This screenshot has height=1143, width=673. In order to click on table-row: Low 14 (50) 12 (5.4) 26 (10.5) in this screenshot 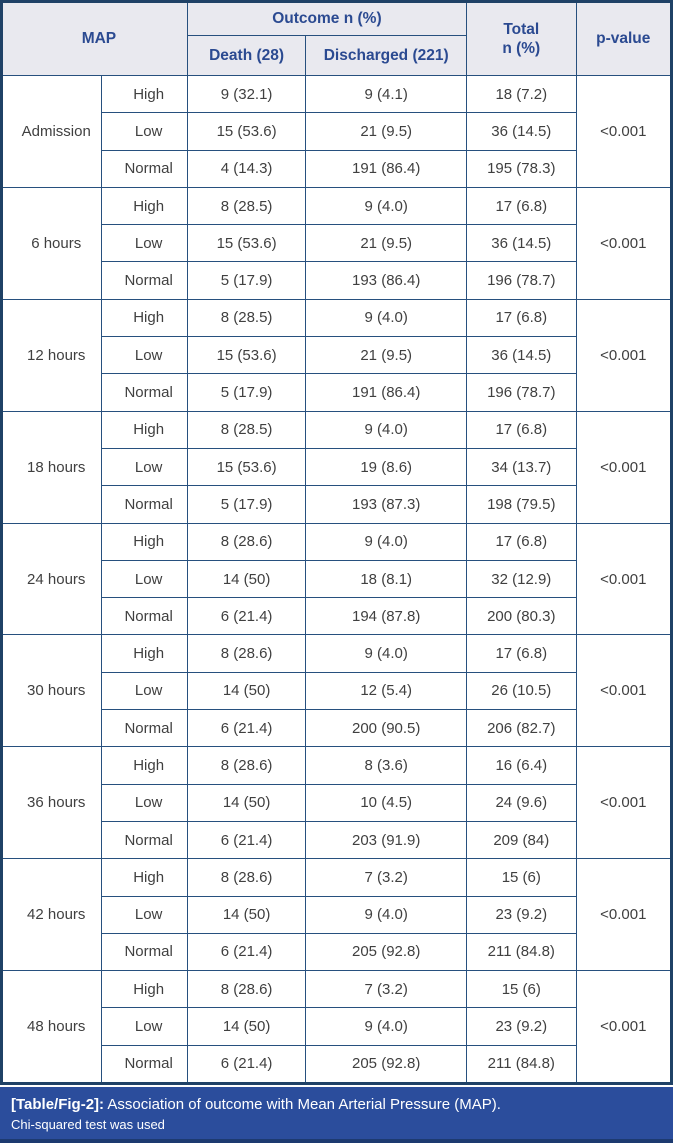, I will do `click(337, 691)`.